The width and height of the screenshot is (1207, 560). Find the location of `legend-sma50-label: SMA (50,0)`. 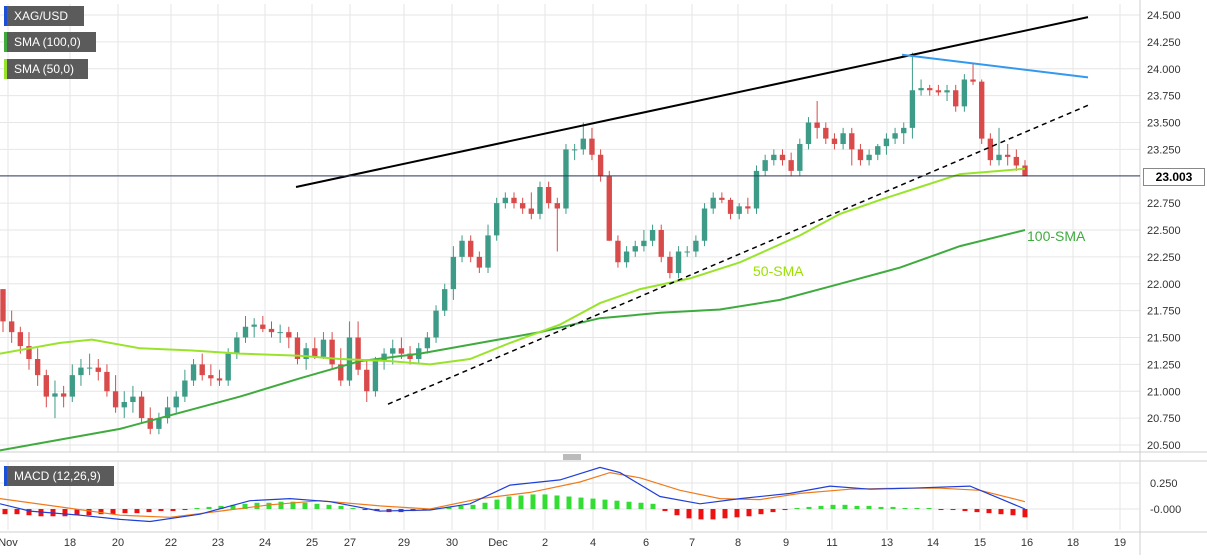

legend-sma50-label: SMA (50,0) is located at coordinates (44, 69).